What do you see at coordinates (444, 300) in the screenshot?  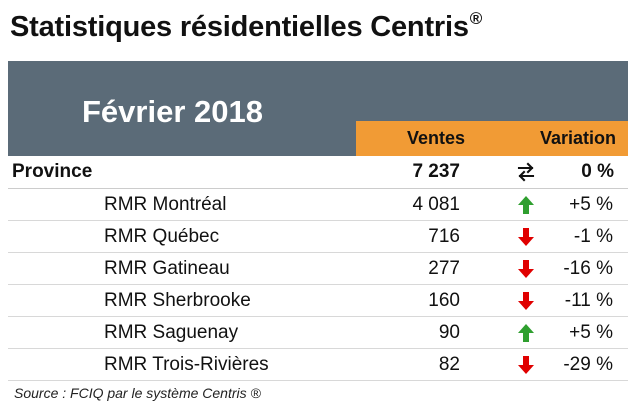 I see `row-sales: 160` at bounding box center [444, 300].